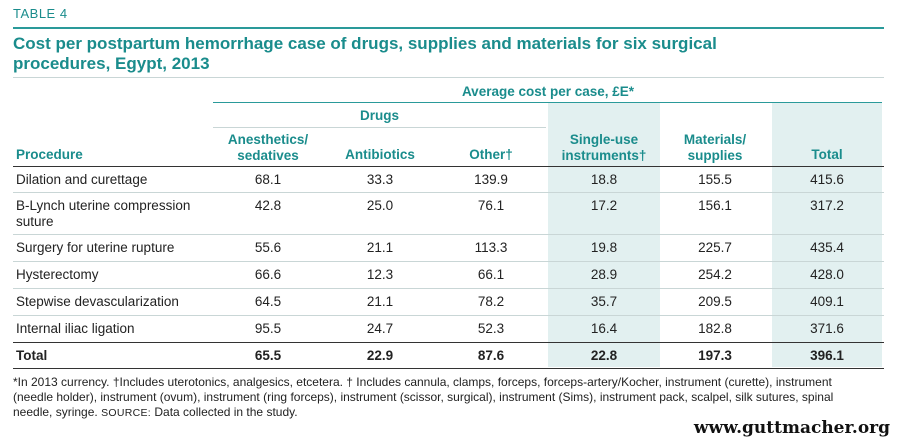  What do you see at coordinates (827, 154) in the screenshot?
I see `header-total: Total` at bounding box center [827, 154].